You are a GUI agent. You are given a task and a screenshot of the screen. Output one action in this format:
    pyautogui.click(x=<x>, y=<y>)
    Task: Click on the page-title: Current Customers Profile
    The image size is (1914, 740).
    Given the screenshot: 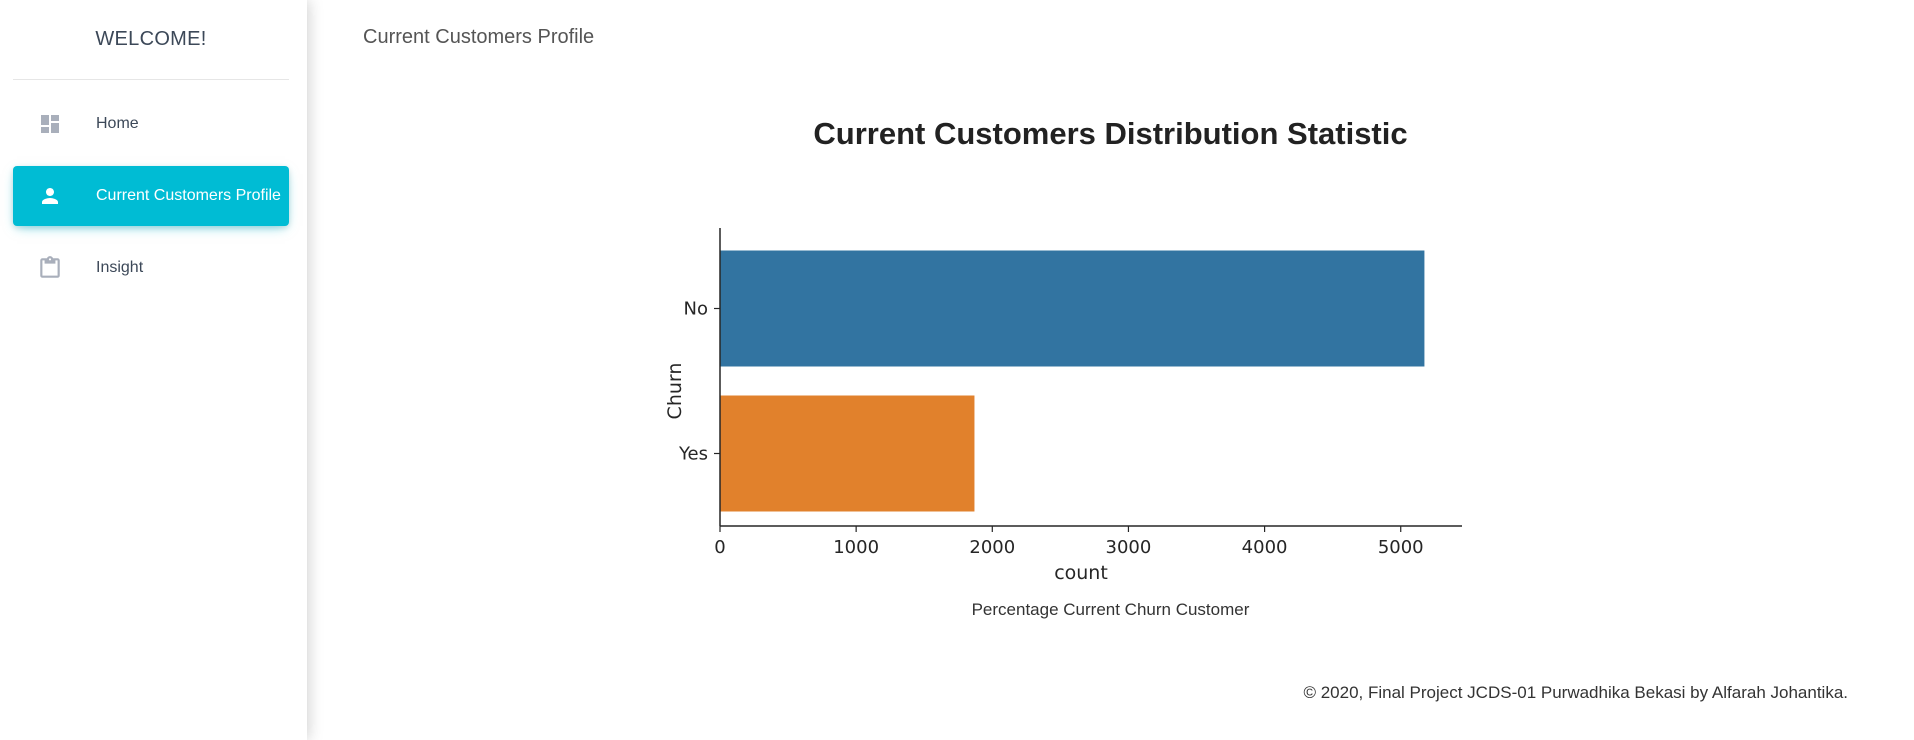 What is the action you would take?
    pyautogui.click(x=479, y=37)
    